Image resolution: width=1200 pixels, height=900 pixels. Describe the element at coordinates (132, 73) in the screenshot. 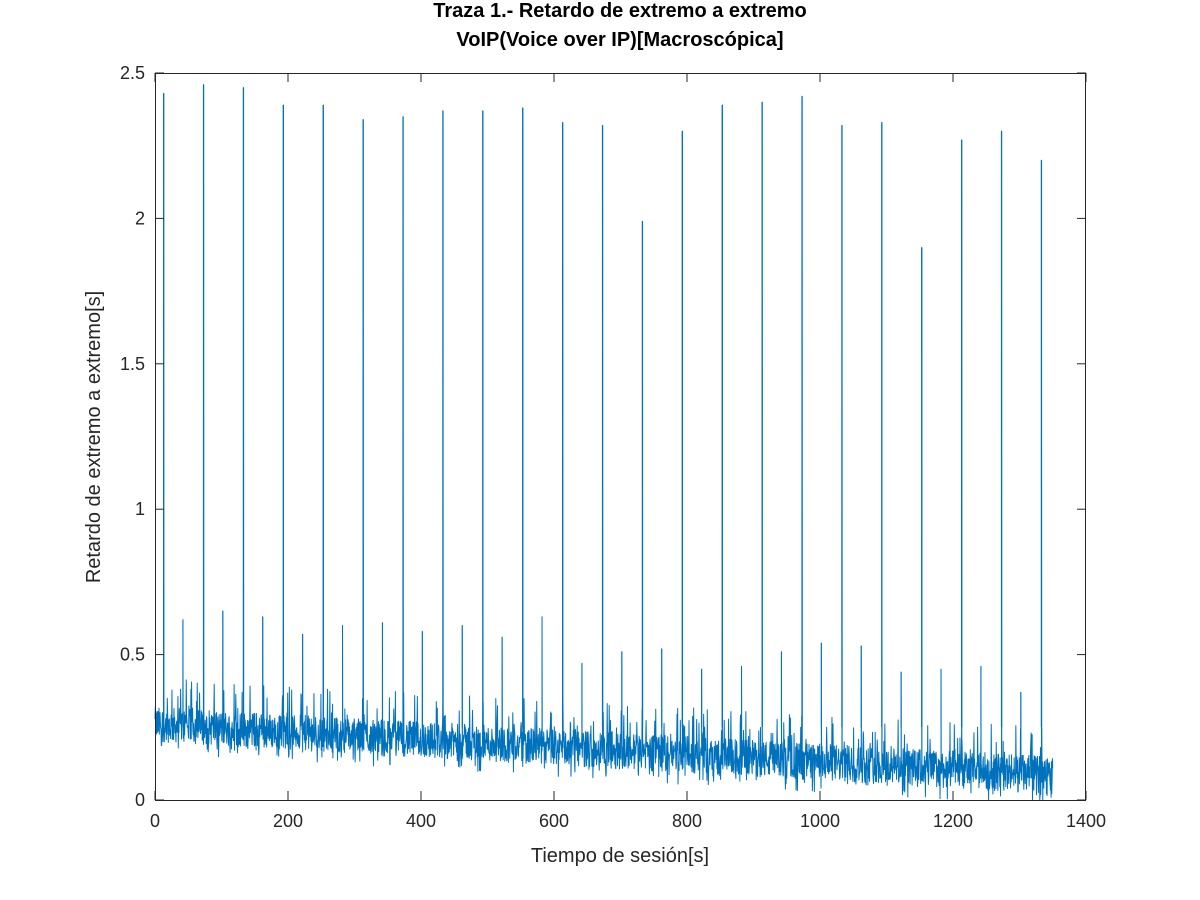

I see `y-tick-label: 2.5` at that location.